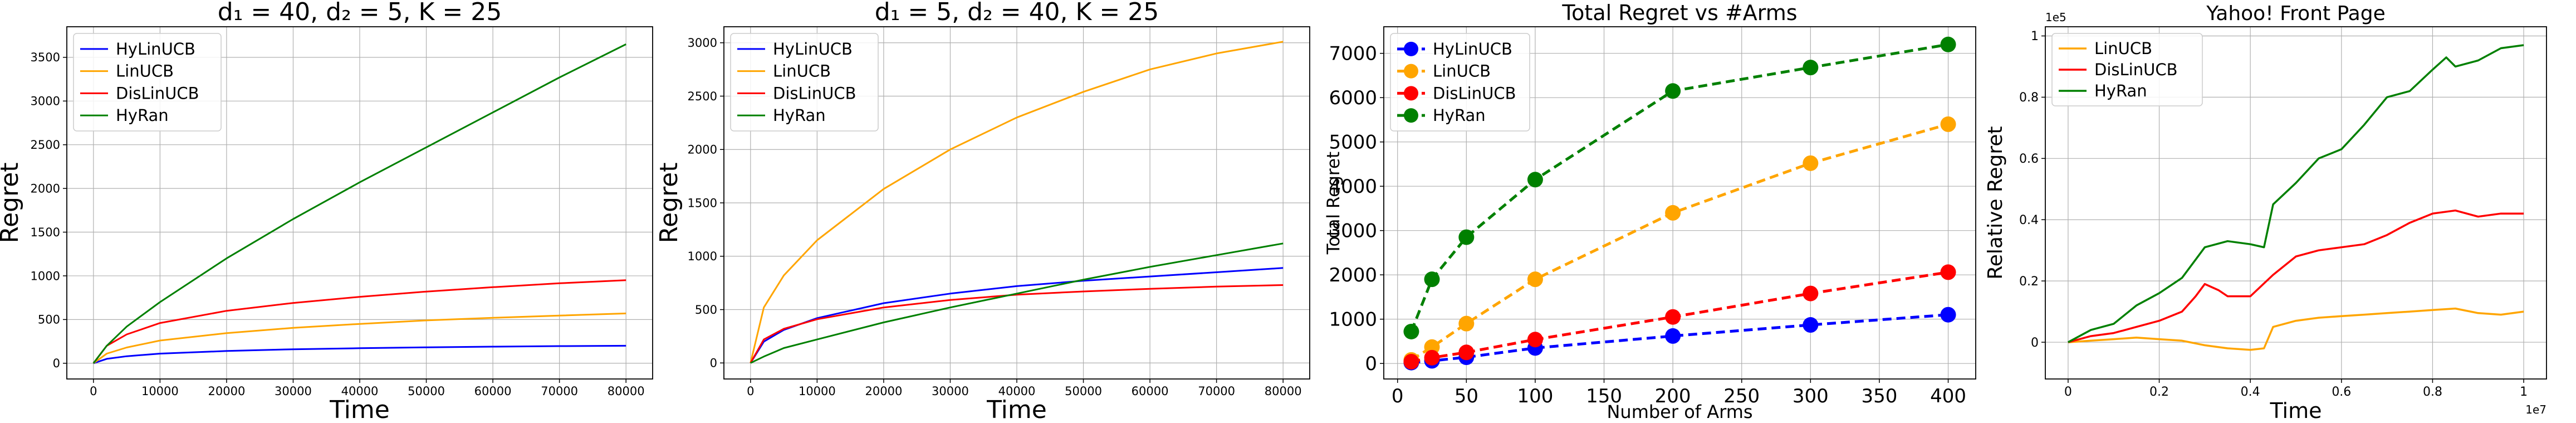  I want to click on y-tick-label: 3000, so click(702, 43).